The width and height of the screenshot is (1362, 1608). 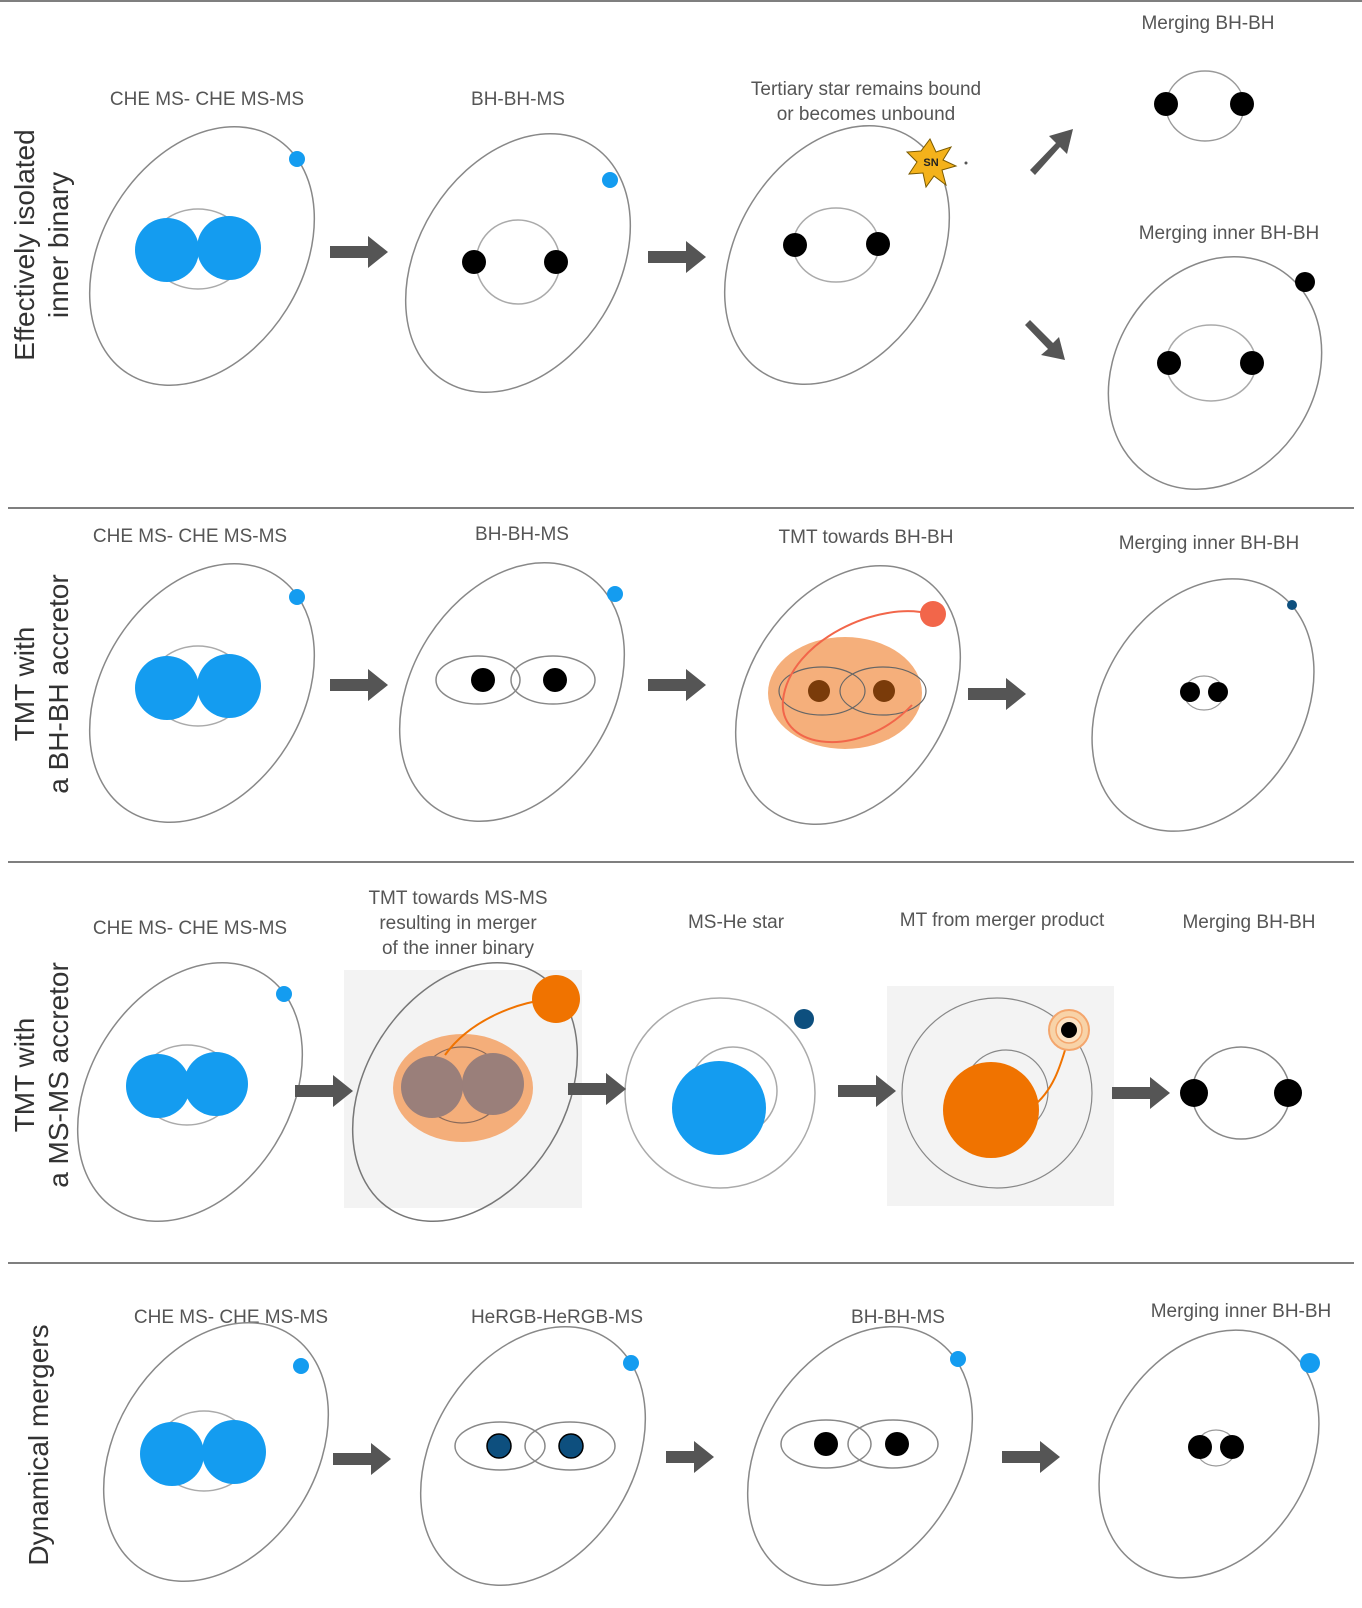 What do you see at coordinates (207, 99) in the screenshot?
I see `r1-label-che: CHE MS- CHE MS-MS` at bounding box center [207, 99].